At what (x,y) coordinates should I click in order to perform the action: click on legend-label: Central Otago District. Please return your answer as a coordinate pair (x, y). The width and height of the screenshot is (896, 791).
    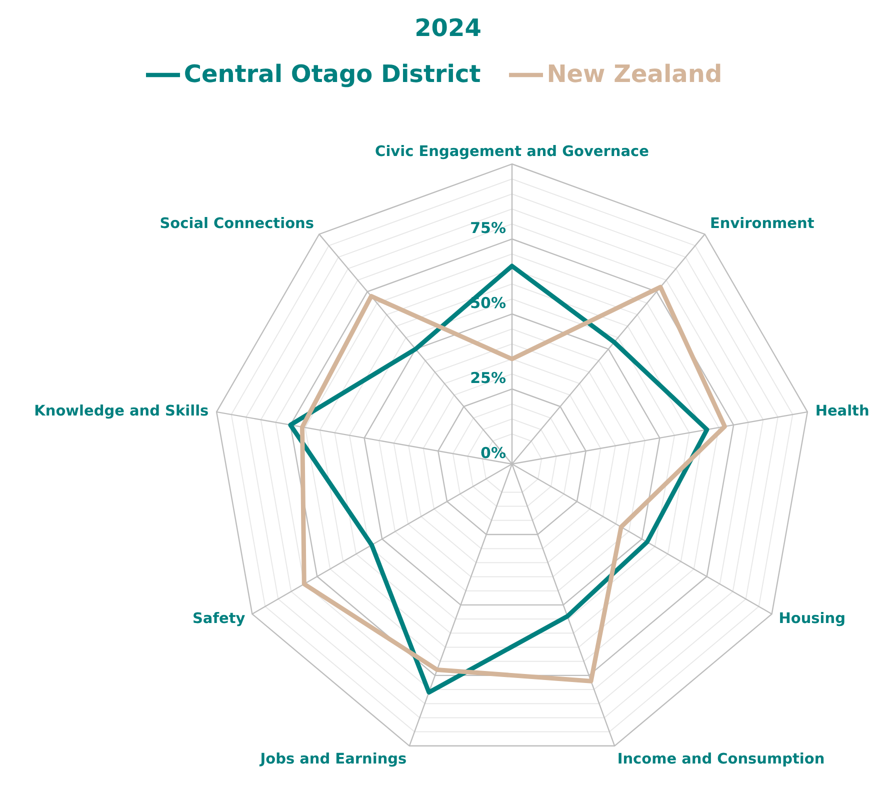
    Looking at the image, I should click on (332, 74).